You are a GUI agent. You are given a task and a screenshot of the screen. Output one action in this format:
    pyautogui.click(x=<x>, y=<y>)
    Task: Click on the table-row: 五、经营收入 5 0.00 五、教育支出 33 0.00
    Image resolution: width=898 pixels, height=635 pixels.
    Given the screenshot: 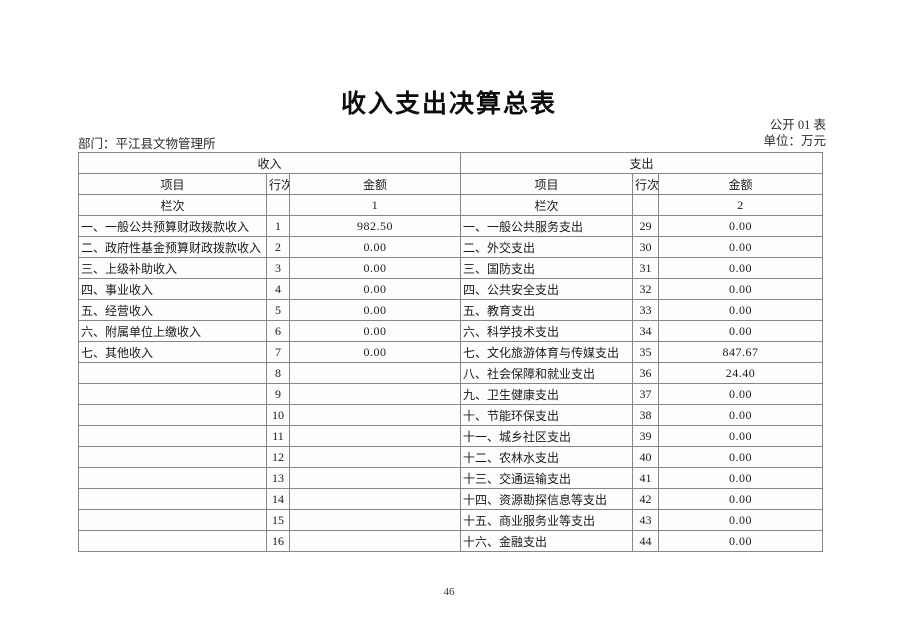 What is the action you would take?
    pyautogui.click(x=450, y=310)
    